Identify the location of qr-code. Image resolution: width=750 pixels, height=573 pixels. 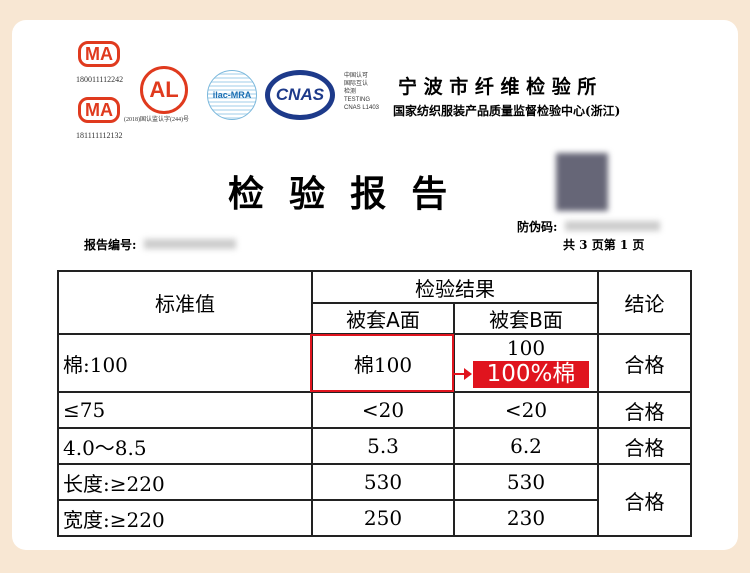
(582, 182).